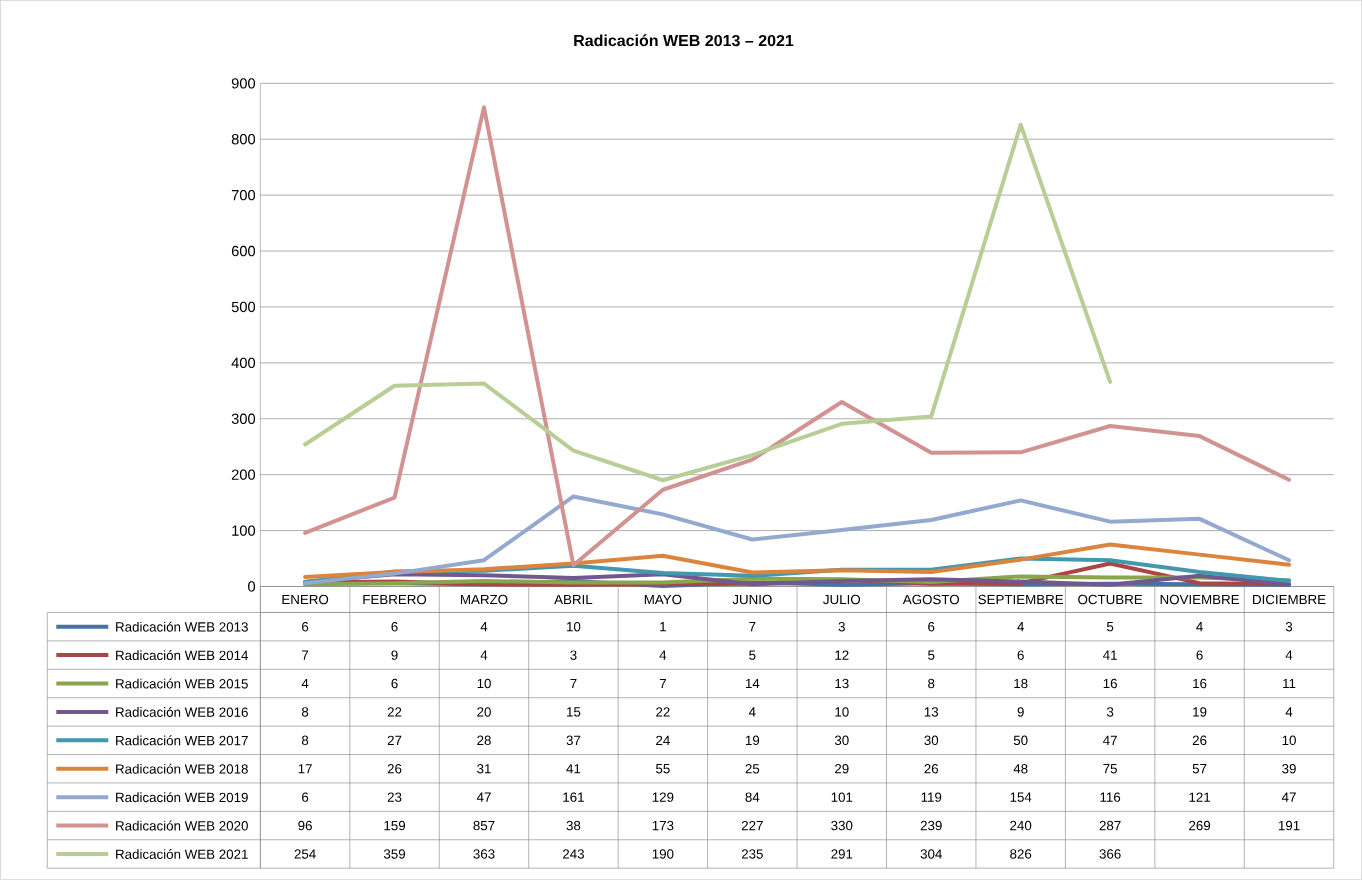 This screenshot has height=880, width=1362. Describe the element at coordinates (663, 627) in the screenshot. I see `data-label: 1` at that location.